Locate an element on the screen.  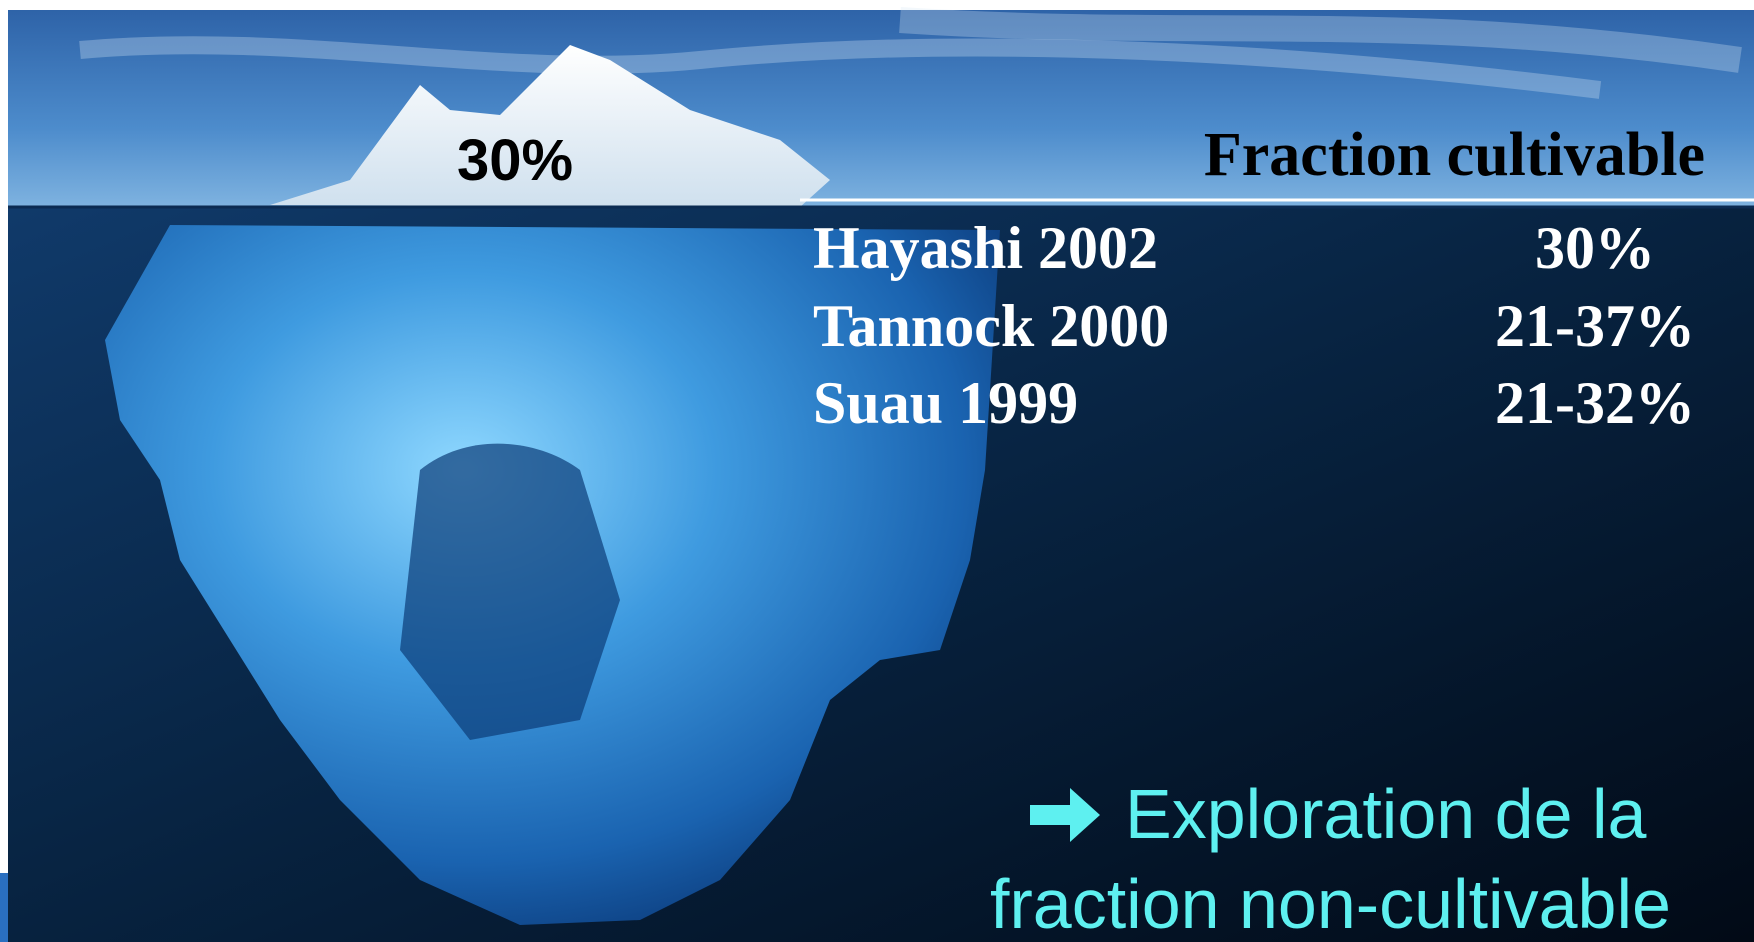
study-value: 21-37% is located at coordinates (1595, 326).